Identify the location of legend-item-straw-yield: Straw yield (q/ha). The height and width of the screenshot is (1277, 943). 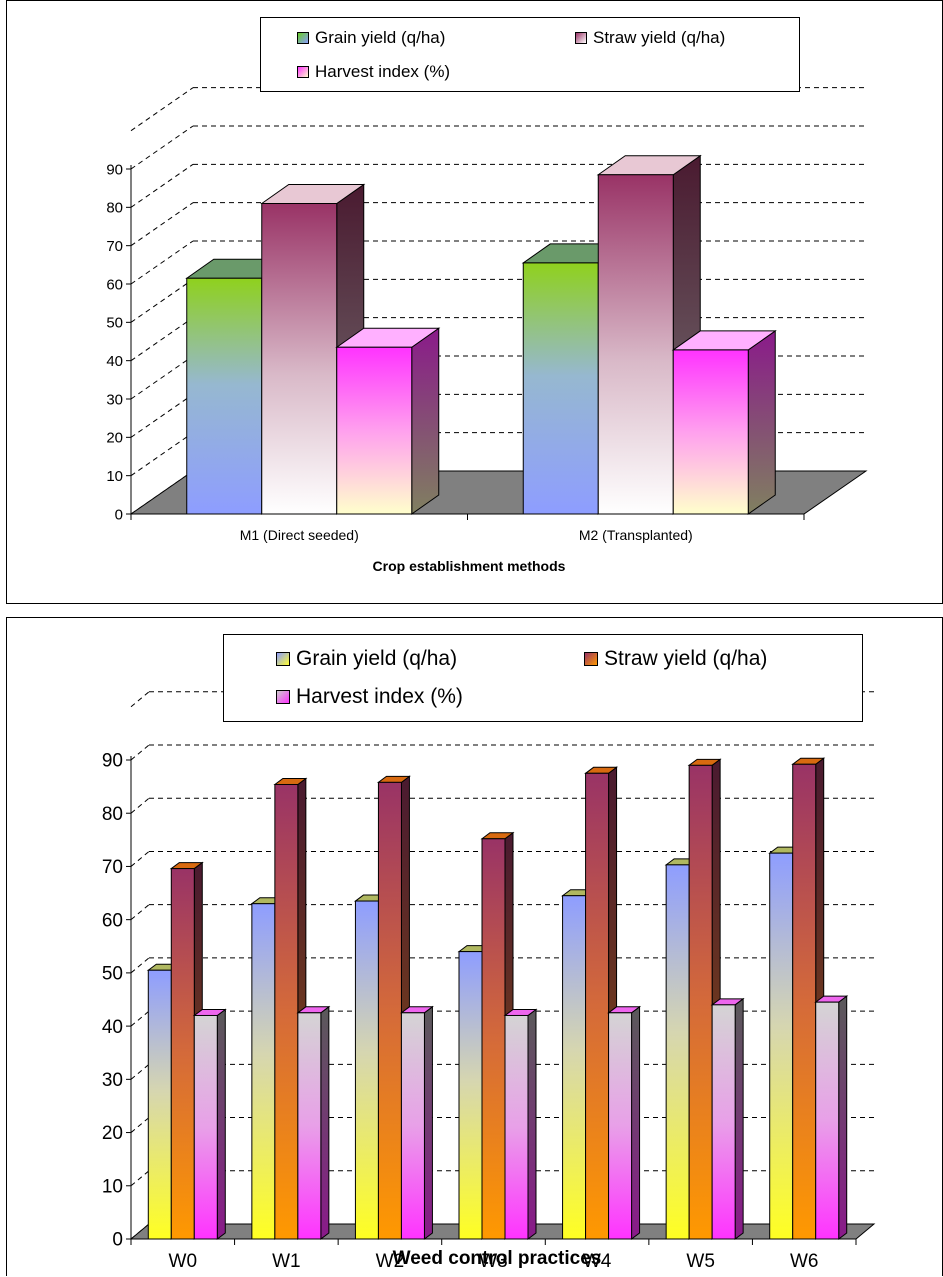
(675, 659).